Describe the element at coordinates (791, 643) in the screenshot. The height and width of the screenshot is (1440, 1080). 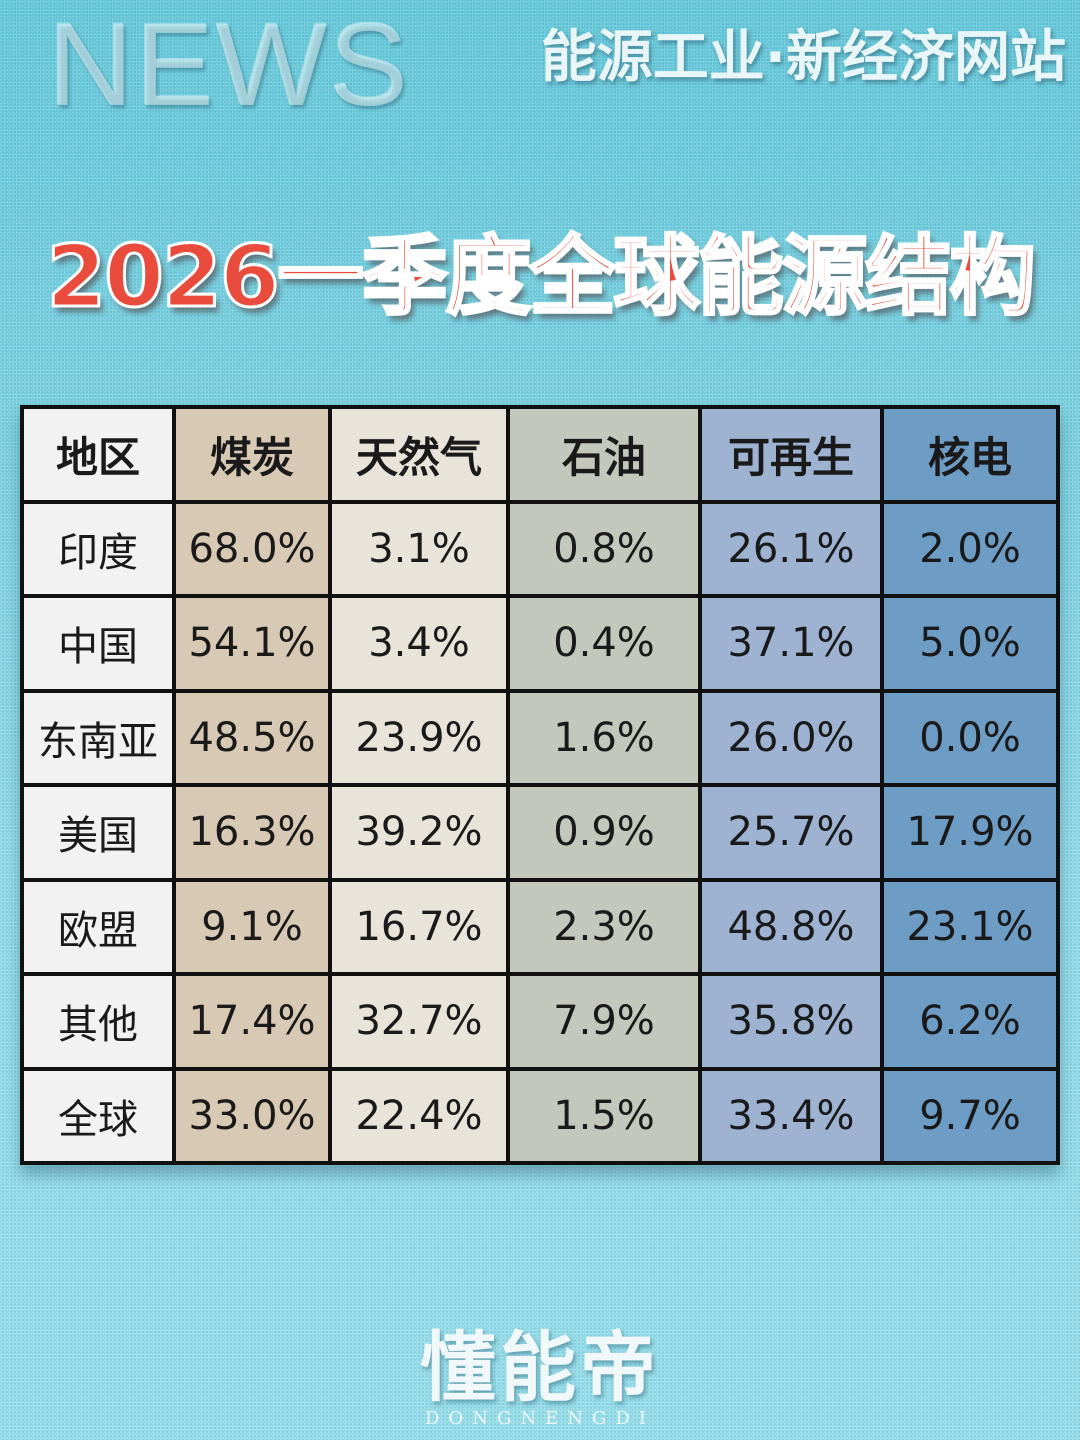
I see `value-cell-renewable: 37.1%` at that location.